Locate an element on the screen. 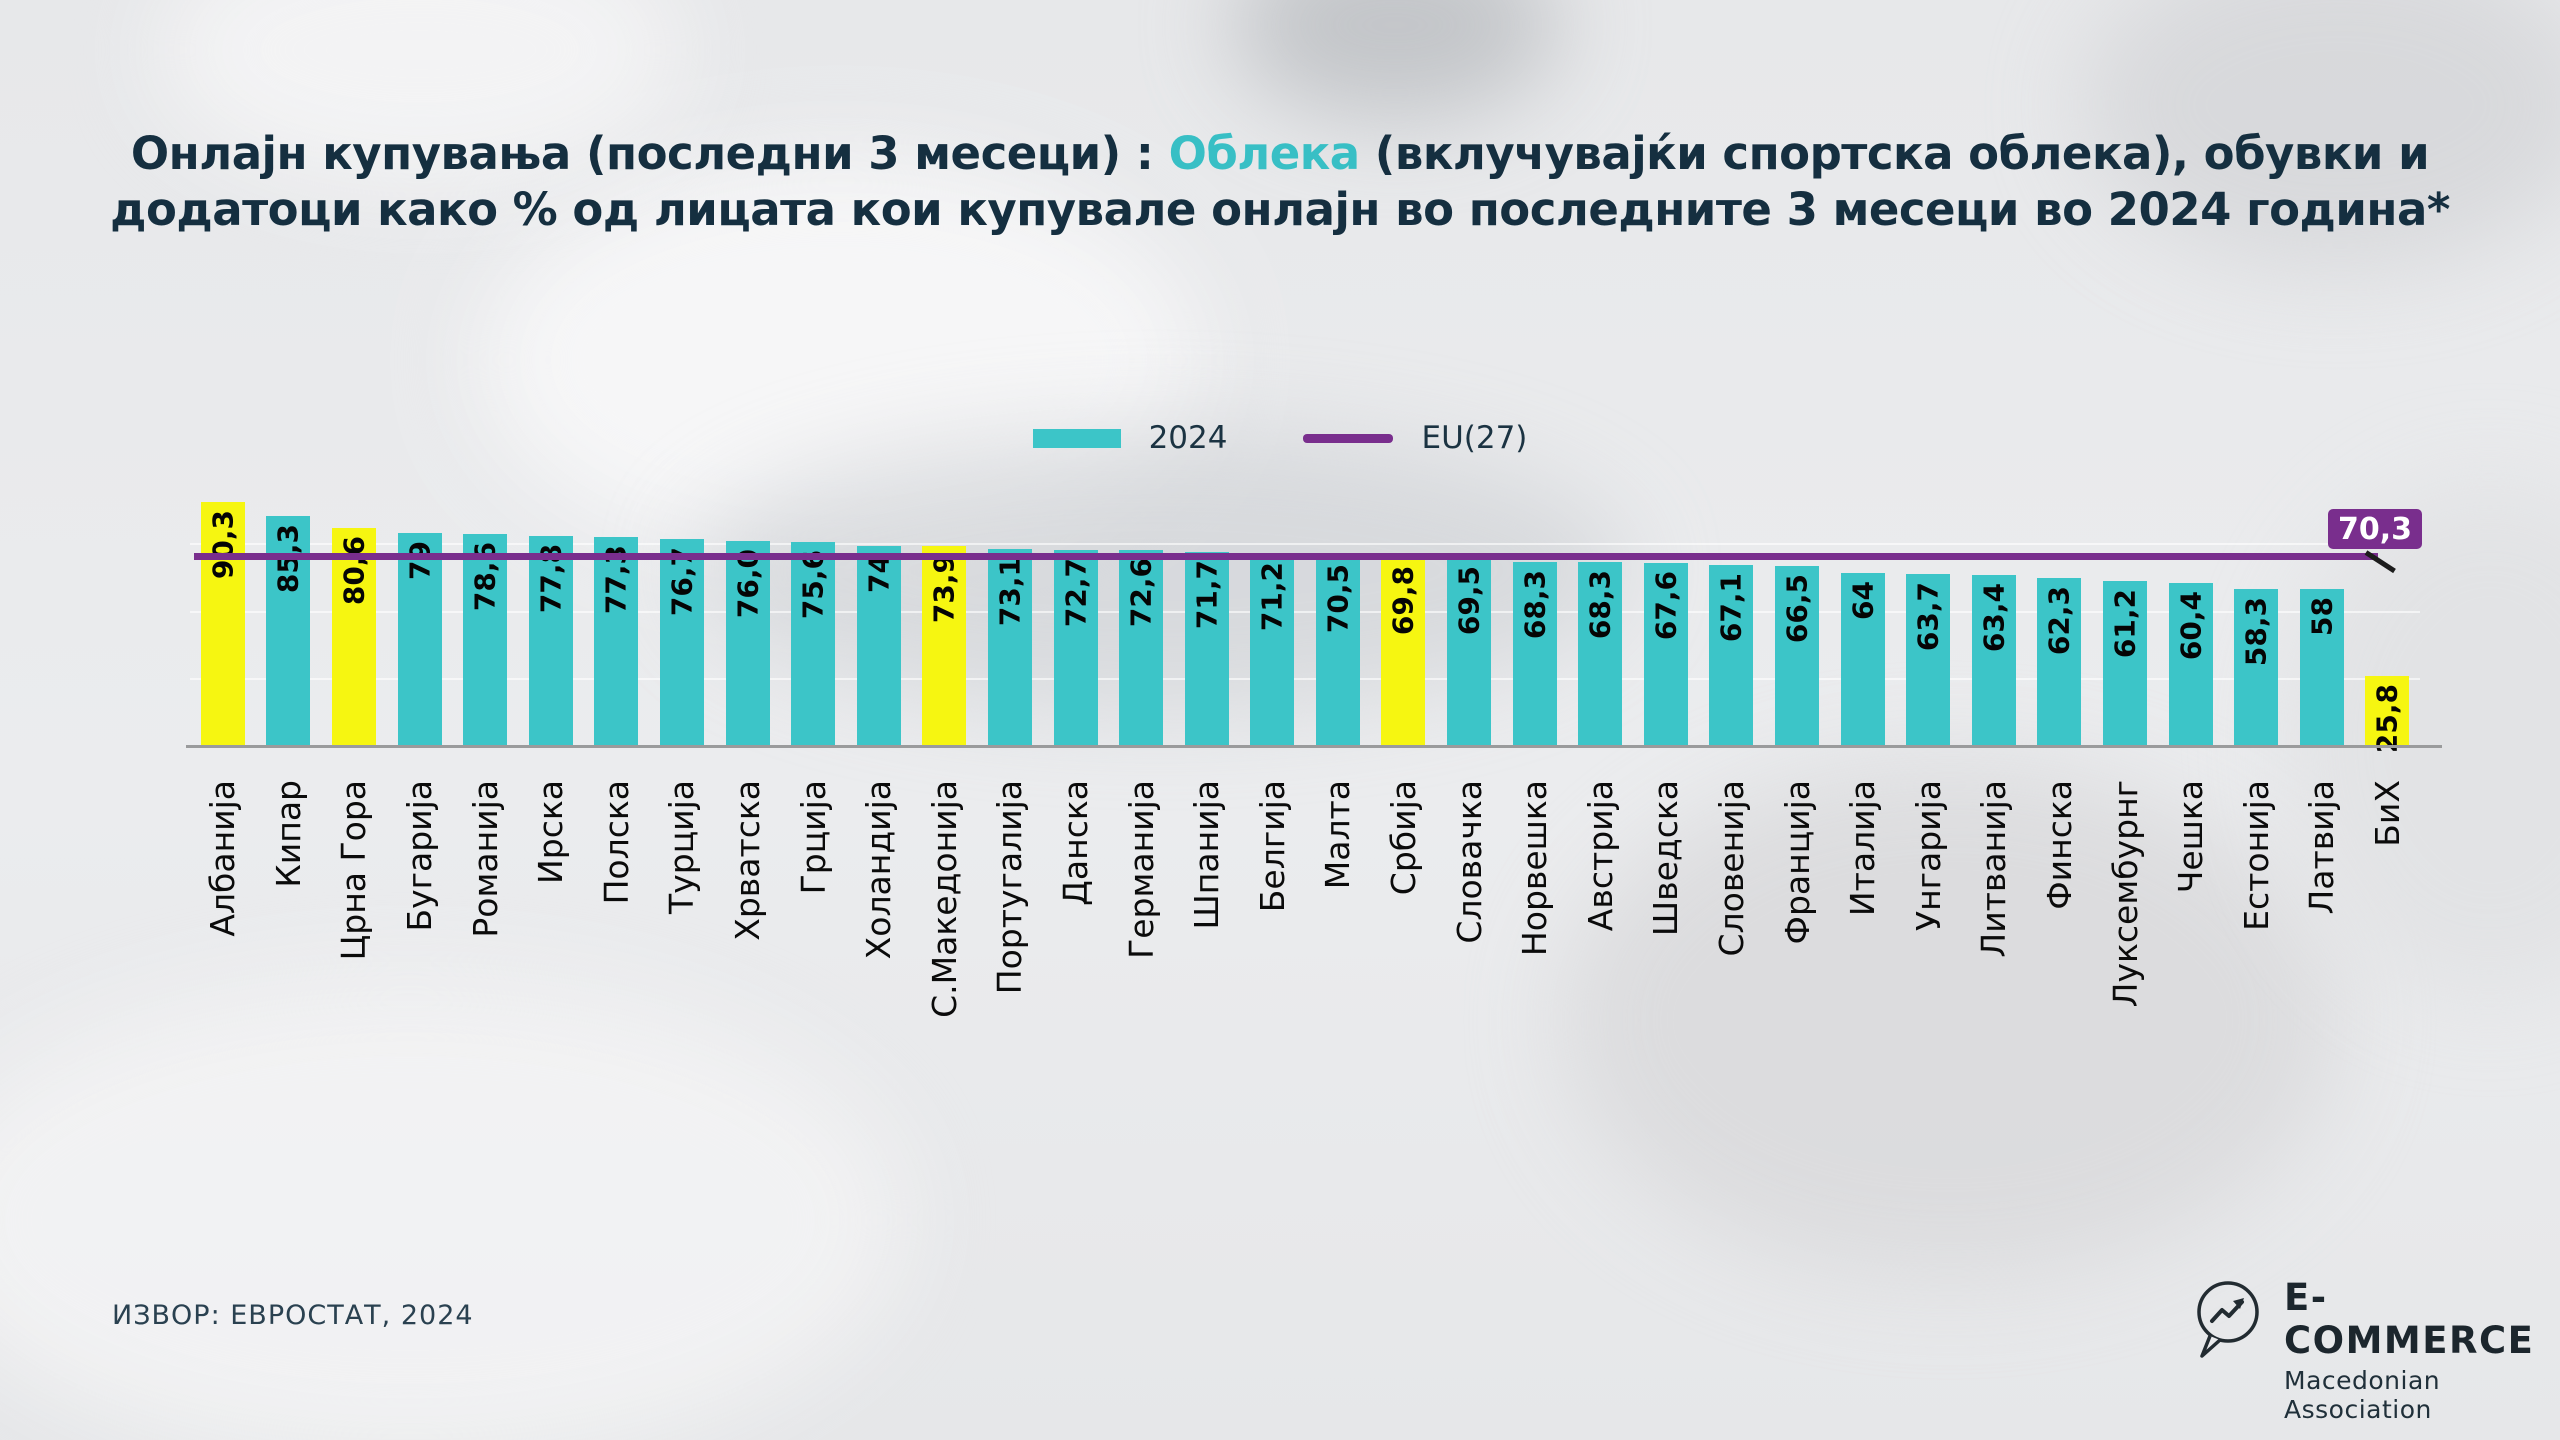 This screenshot has width=2560, height=1440. x-label-Естонија: Естонија is located at coordinates (2256, 855).